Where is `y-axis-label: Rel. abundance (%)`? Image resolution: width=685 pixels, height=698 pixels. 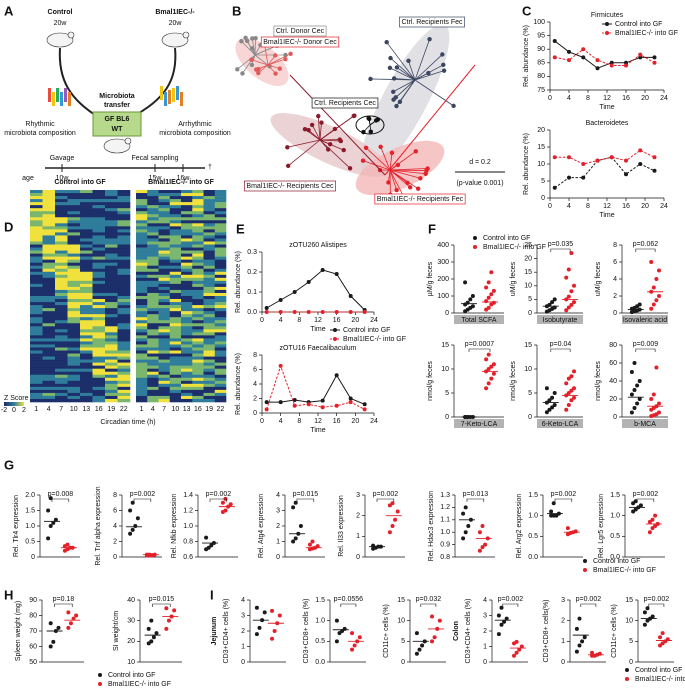
y-axis-label: Rel. abundance (%) is located at coordinates (526, 164).